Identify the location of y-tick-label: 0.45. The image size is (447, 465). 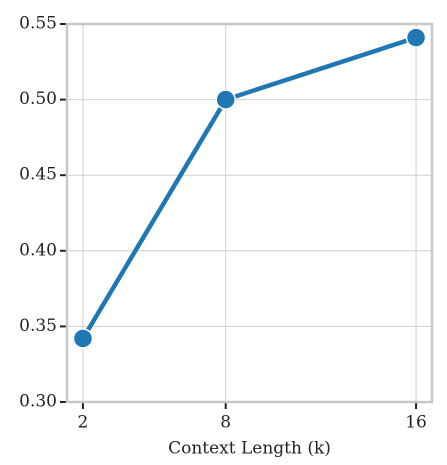
(38, 175).